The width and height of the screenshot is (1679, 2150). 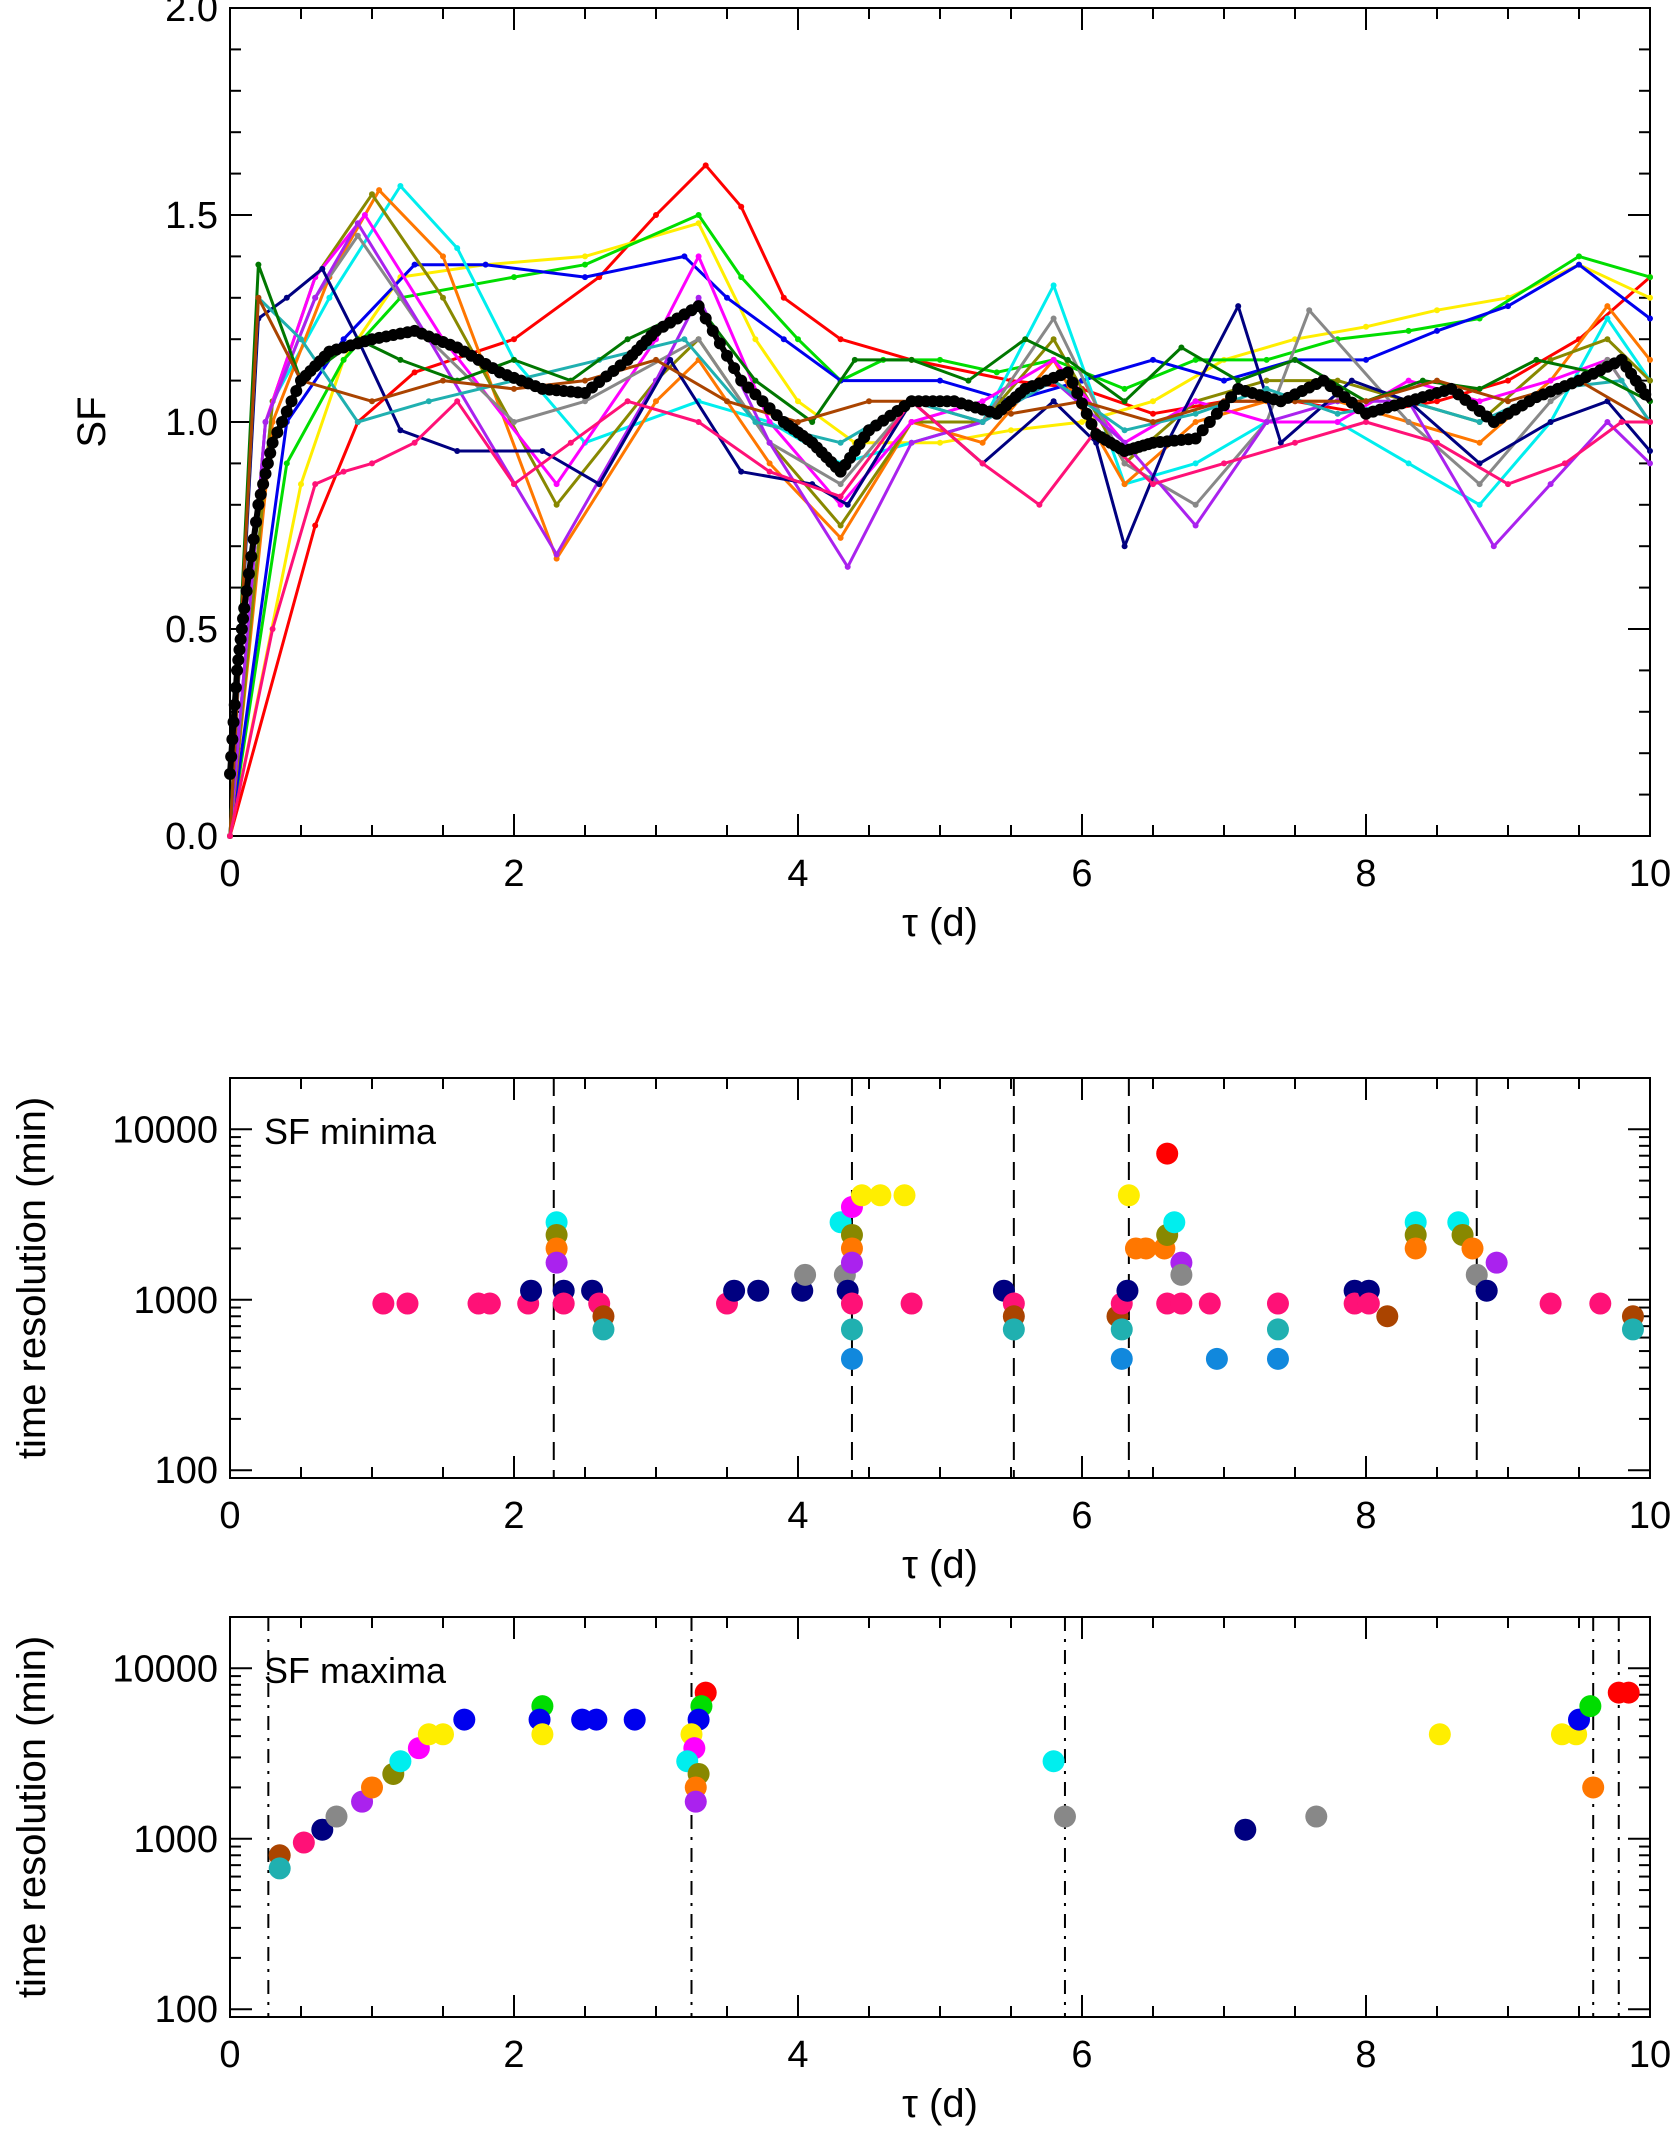 What do you see at coordinates (191, 15) in the screenshot?
I see `y-tick-label: 2.0` at bounding box center [191, 15].